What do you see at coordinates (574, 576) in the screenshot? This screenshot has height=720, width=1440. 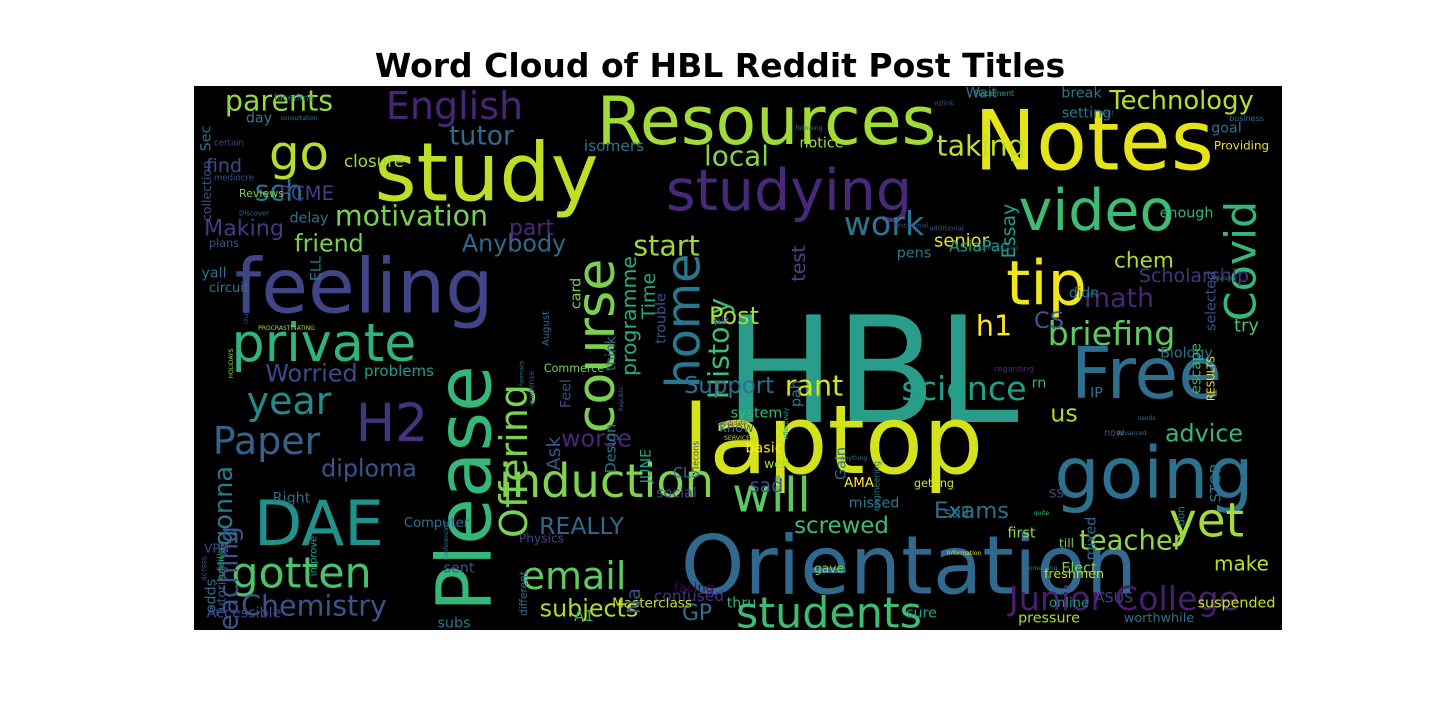 I see `word-email: email` at bounding box center [574, 576].